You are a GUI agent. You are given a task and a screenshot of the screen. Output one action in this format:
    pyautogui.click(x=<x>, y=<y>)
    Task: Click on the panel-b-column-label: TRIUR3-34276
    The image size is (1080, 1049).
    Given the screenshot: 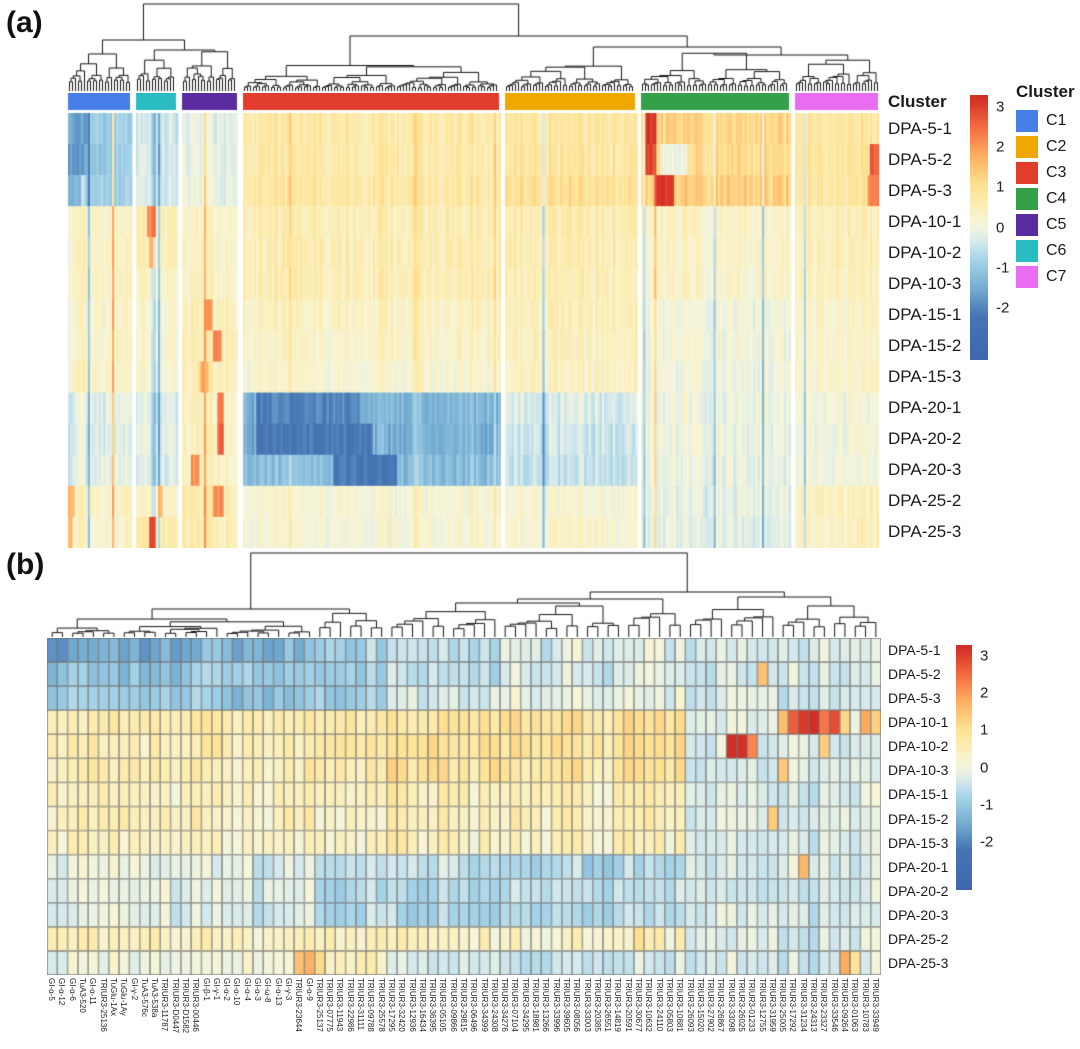 What is the action you would take?
    pyautogui.click(x=505, y=1005)
    